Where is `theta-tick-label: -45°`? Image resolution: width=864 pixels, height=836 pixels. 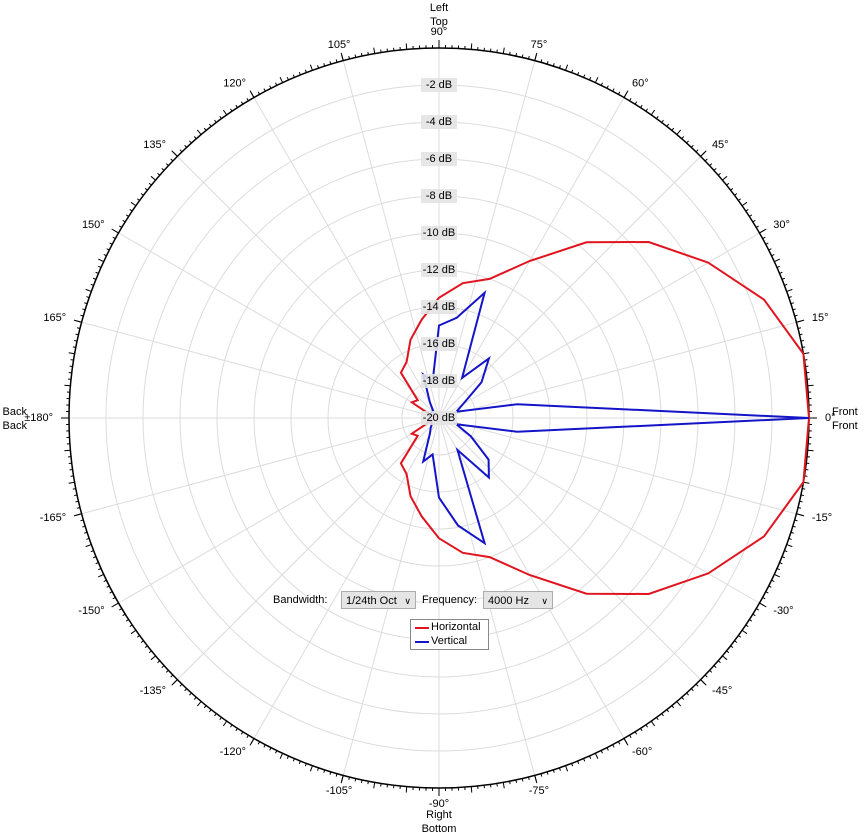 theta-tick-label: -45° is located at coordinates (722, 691).